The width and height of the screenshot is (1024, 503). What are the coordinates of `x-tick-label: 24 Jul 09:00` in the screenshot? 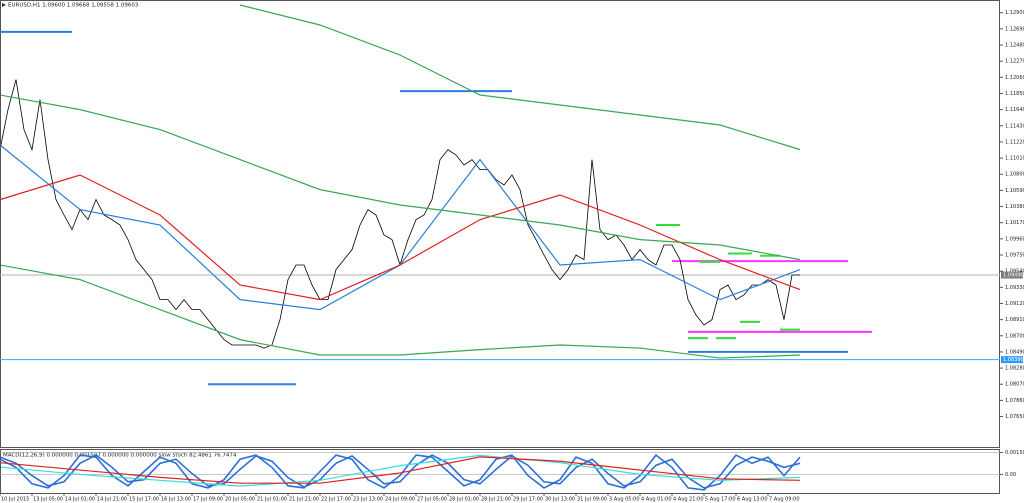 It's located at (400, 500).